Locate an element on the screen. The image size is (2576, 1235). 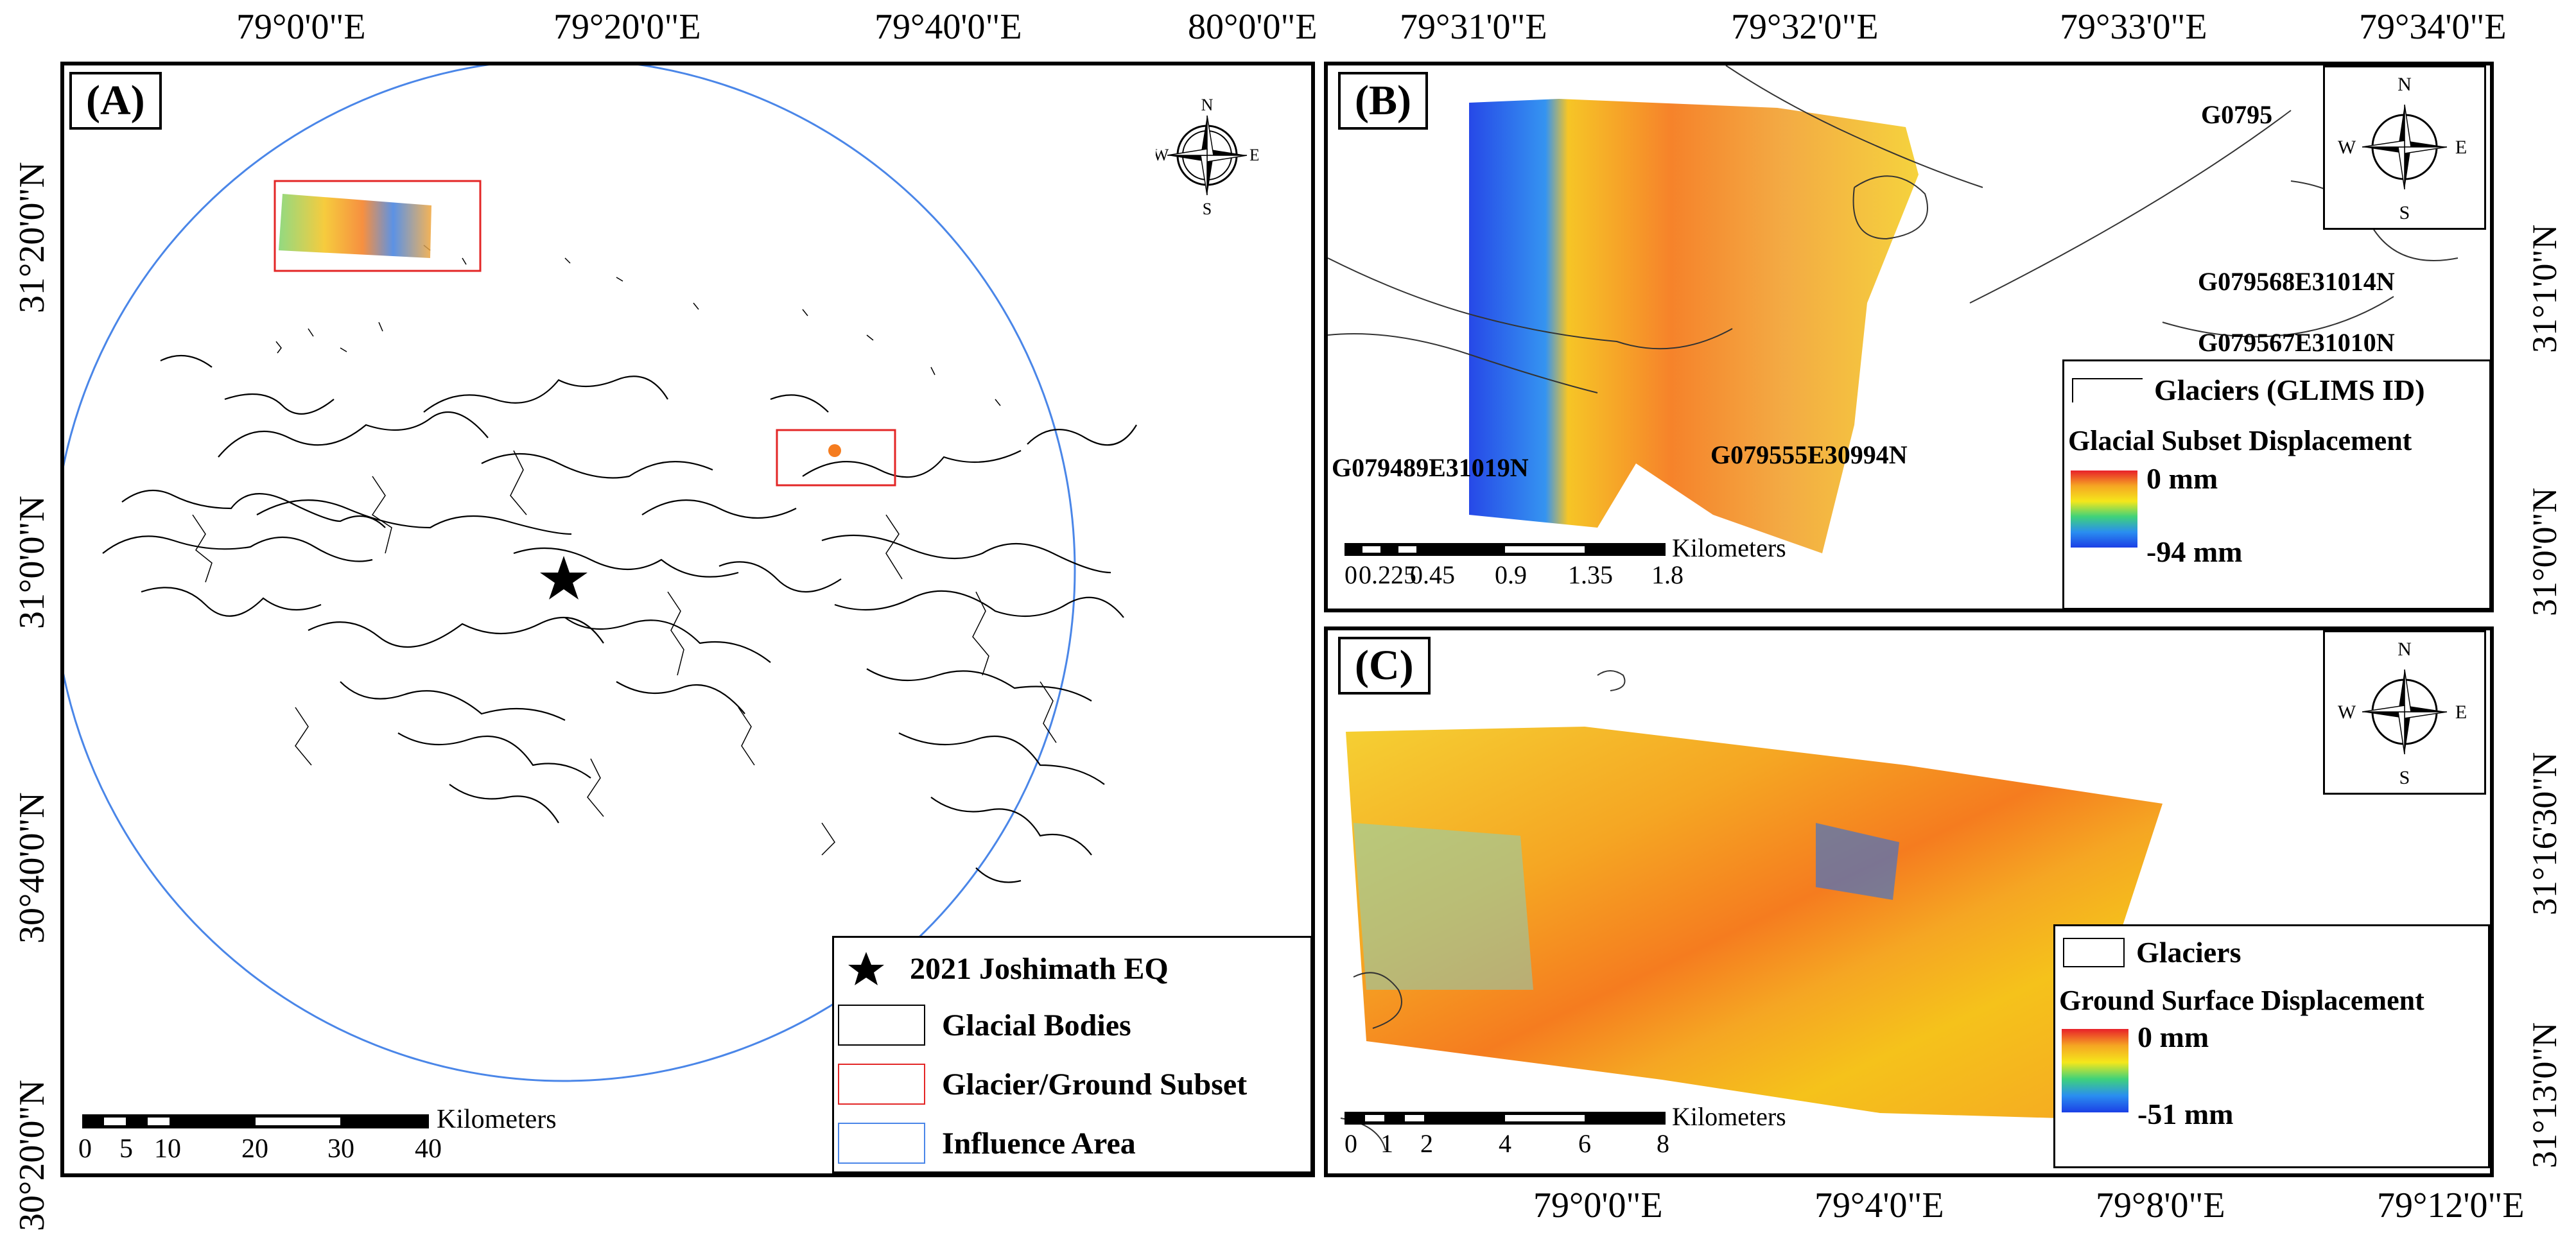
scale-tick: 40 is located at coordinates (428, 1149).